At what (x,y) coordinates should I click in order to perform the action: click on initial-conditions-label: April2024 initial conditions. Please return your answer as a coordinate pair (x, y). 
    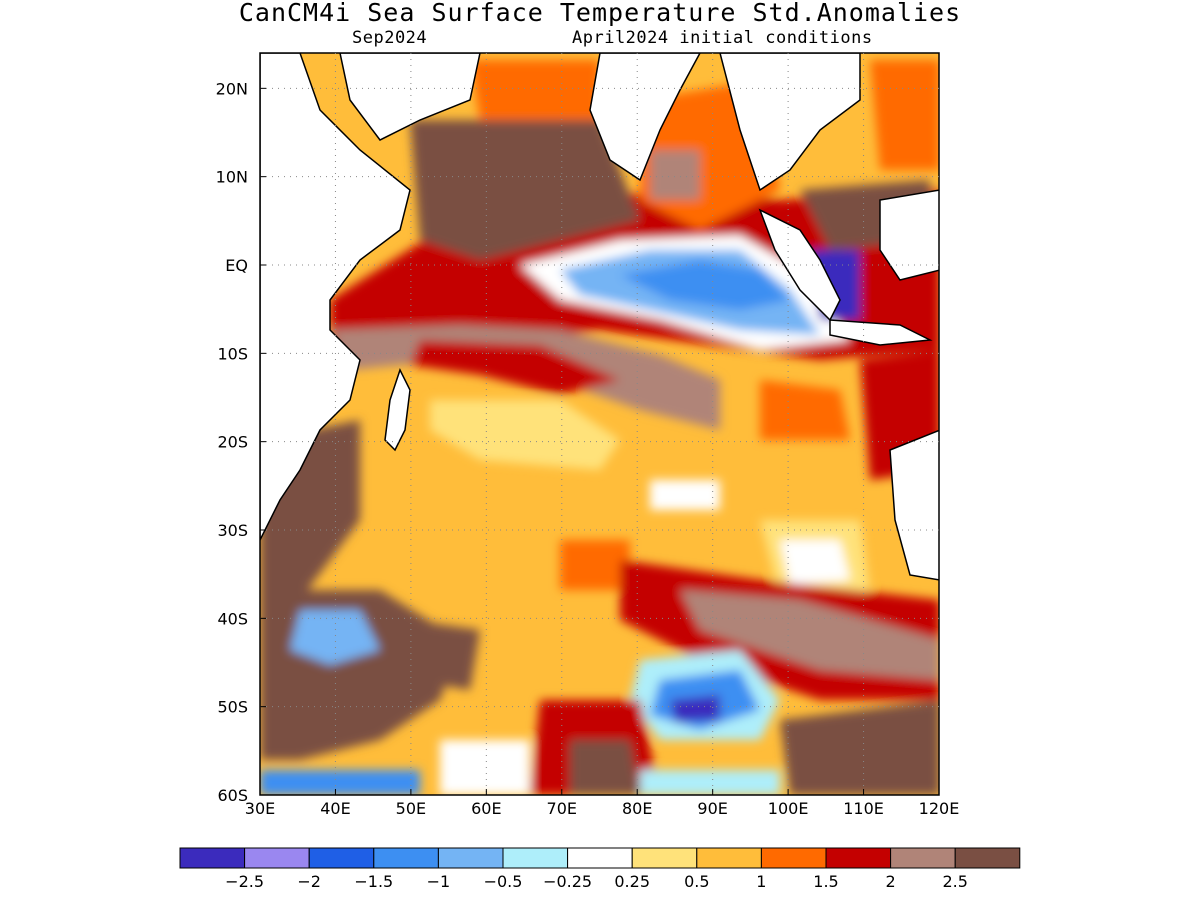
    Looking at the image, I should click on (722, 38).